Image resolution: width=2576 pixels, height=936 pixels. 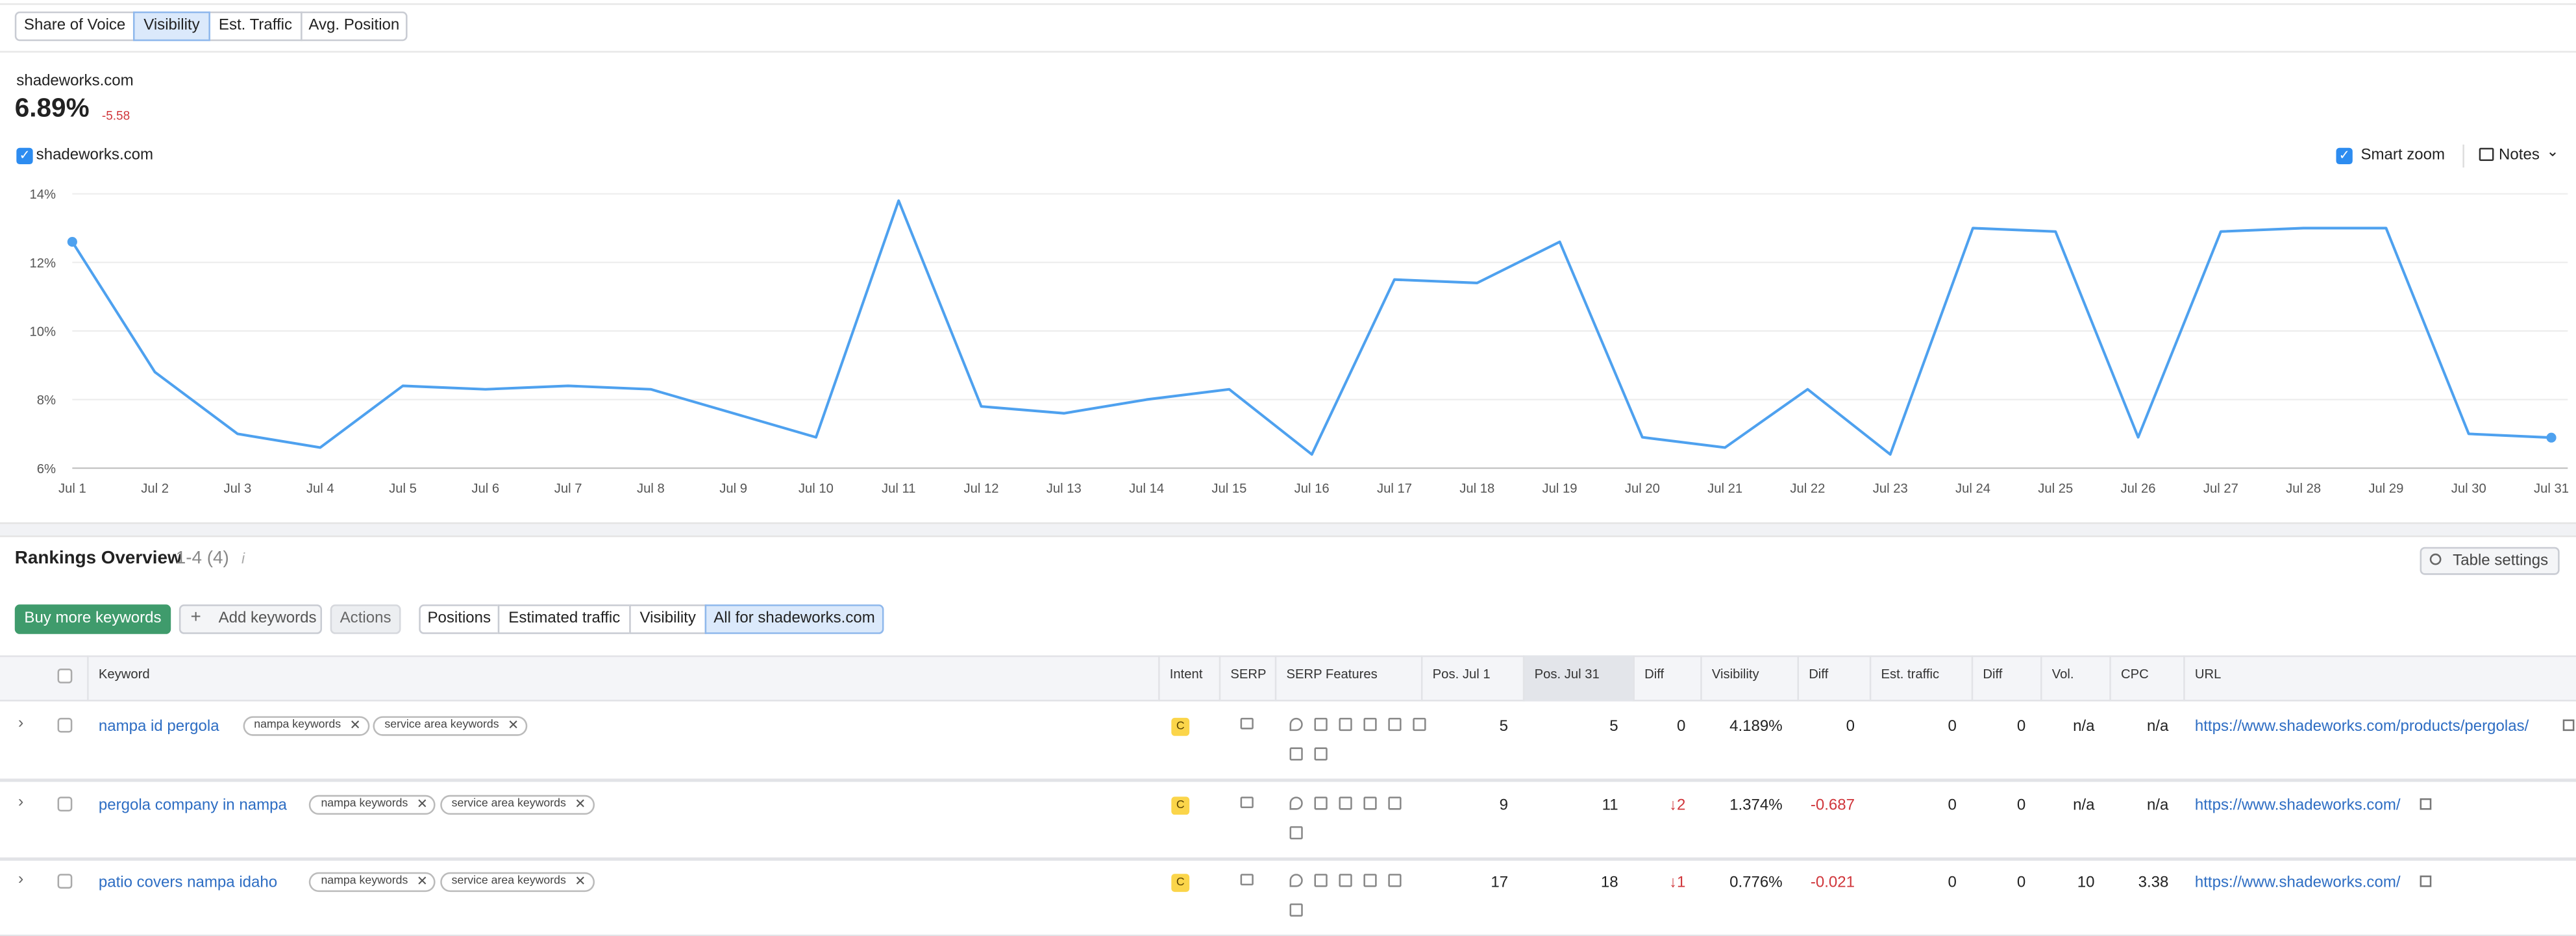 What do you see at coordinates (2519, 156) in the screenshot?
I see `notes-button: Notes` at bounding box center [2519, 156].